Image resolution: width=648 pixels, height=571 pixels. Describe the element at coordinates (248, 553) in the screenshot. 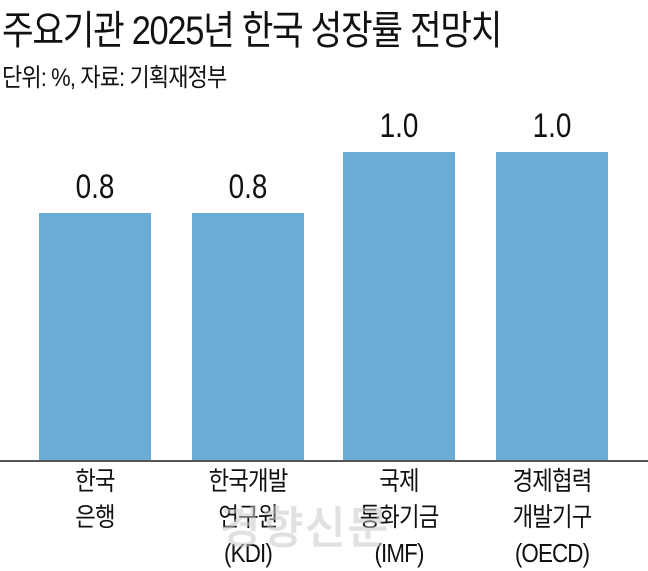

I see `category-label-line: (KDI)` at that location.